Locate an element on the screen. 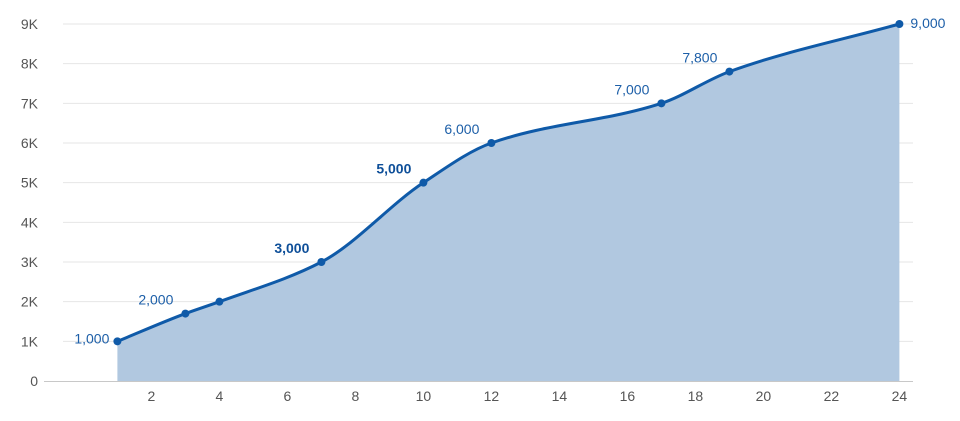 The width and height of the screenshot is (960, 421). x-tick-label: 2 is located at coordinates (152, 396).